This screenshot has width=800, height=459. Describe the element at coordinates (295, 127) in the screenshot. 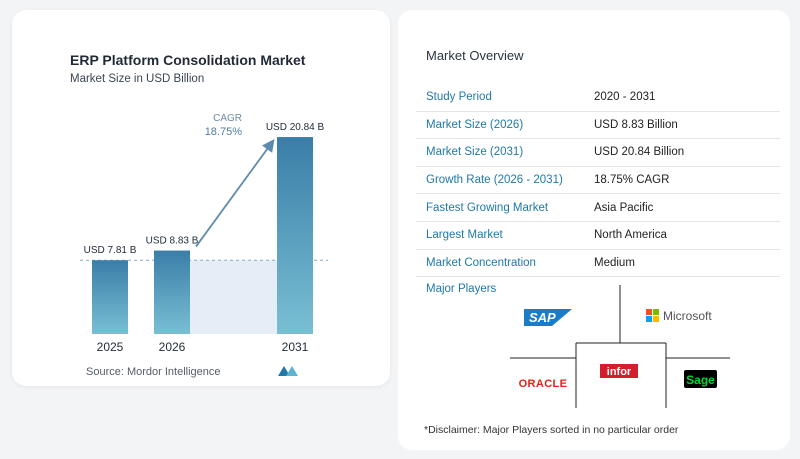

I see `data-label-2031: USD 20.84 B` at that location.